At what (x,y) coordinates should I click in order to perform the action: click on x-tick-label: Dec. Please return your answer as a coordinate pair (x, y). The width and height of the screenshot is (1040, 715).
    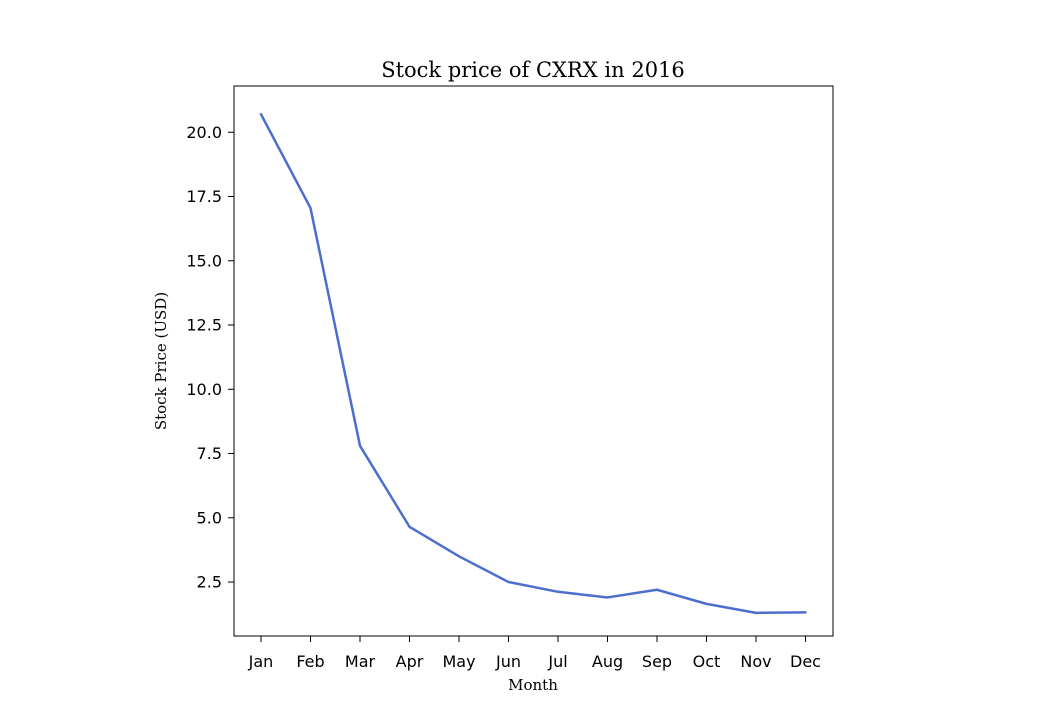
    Looking at the image, I should click on (805, 661).